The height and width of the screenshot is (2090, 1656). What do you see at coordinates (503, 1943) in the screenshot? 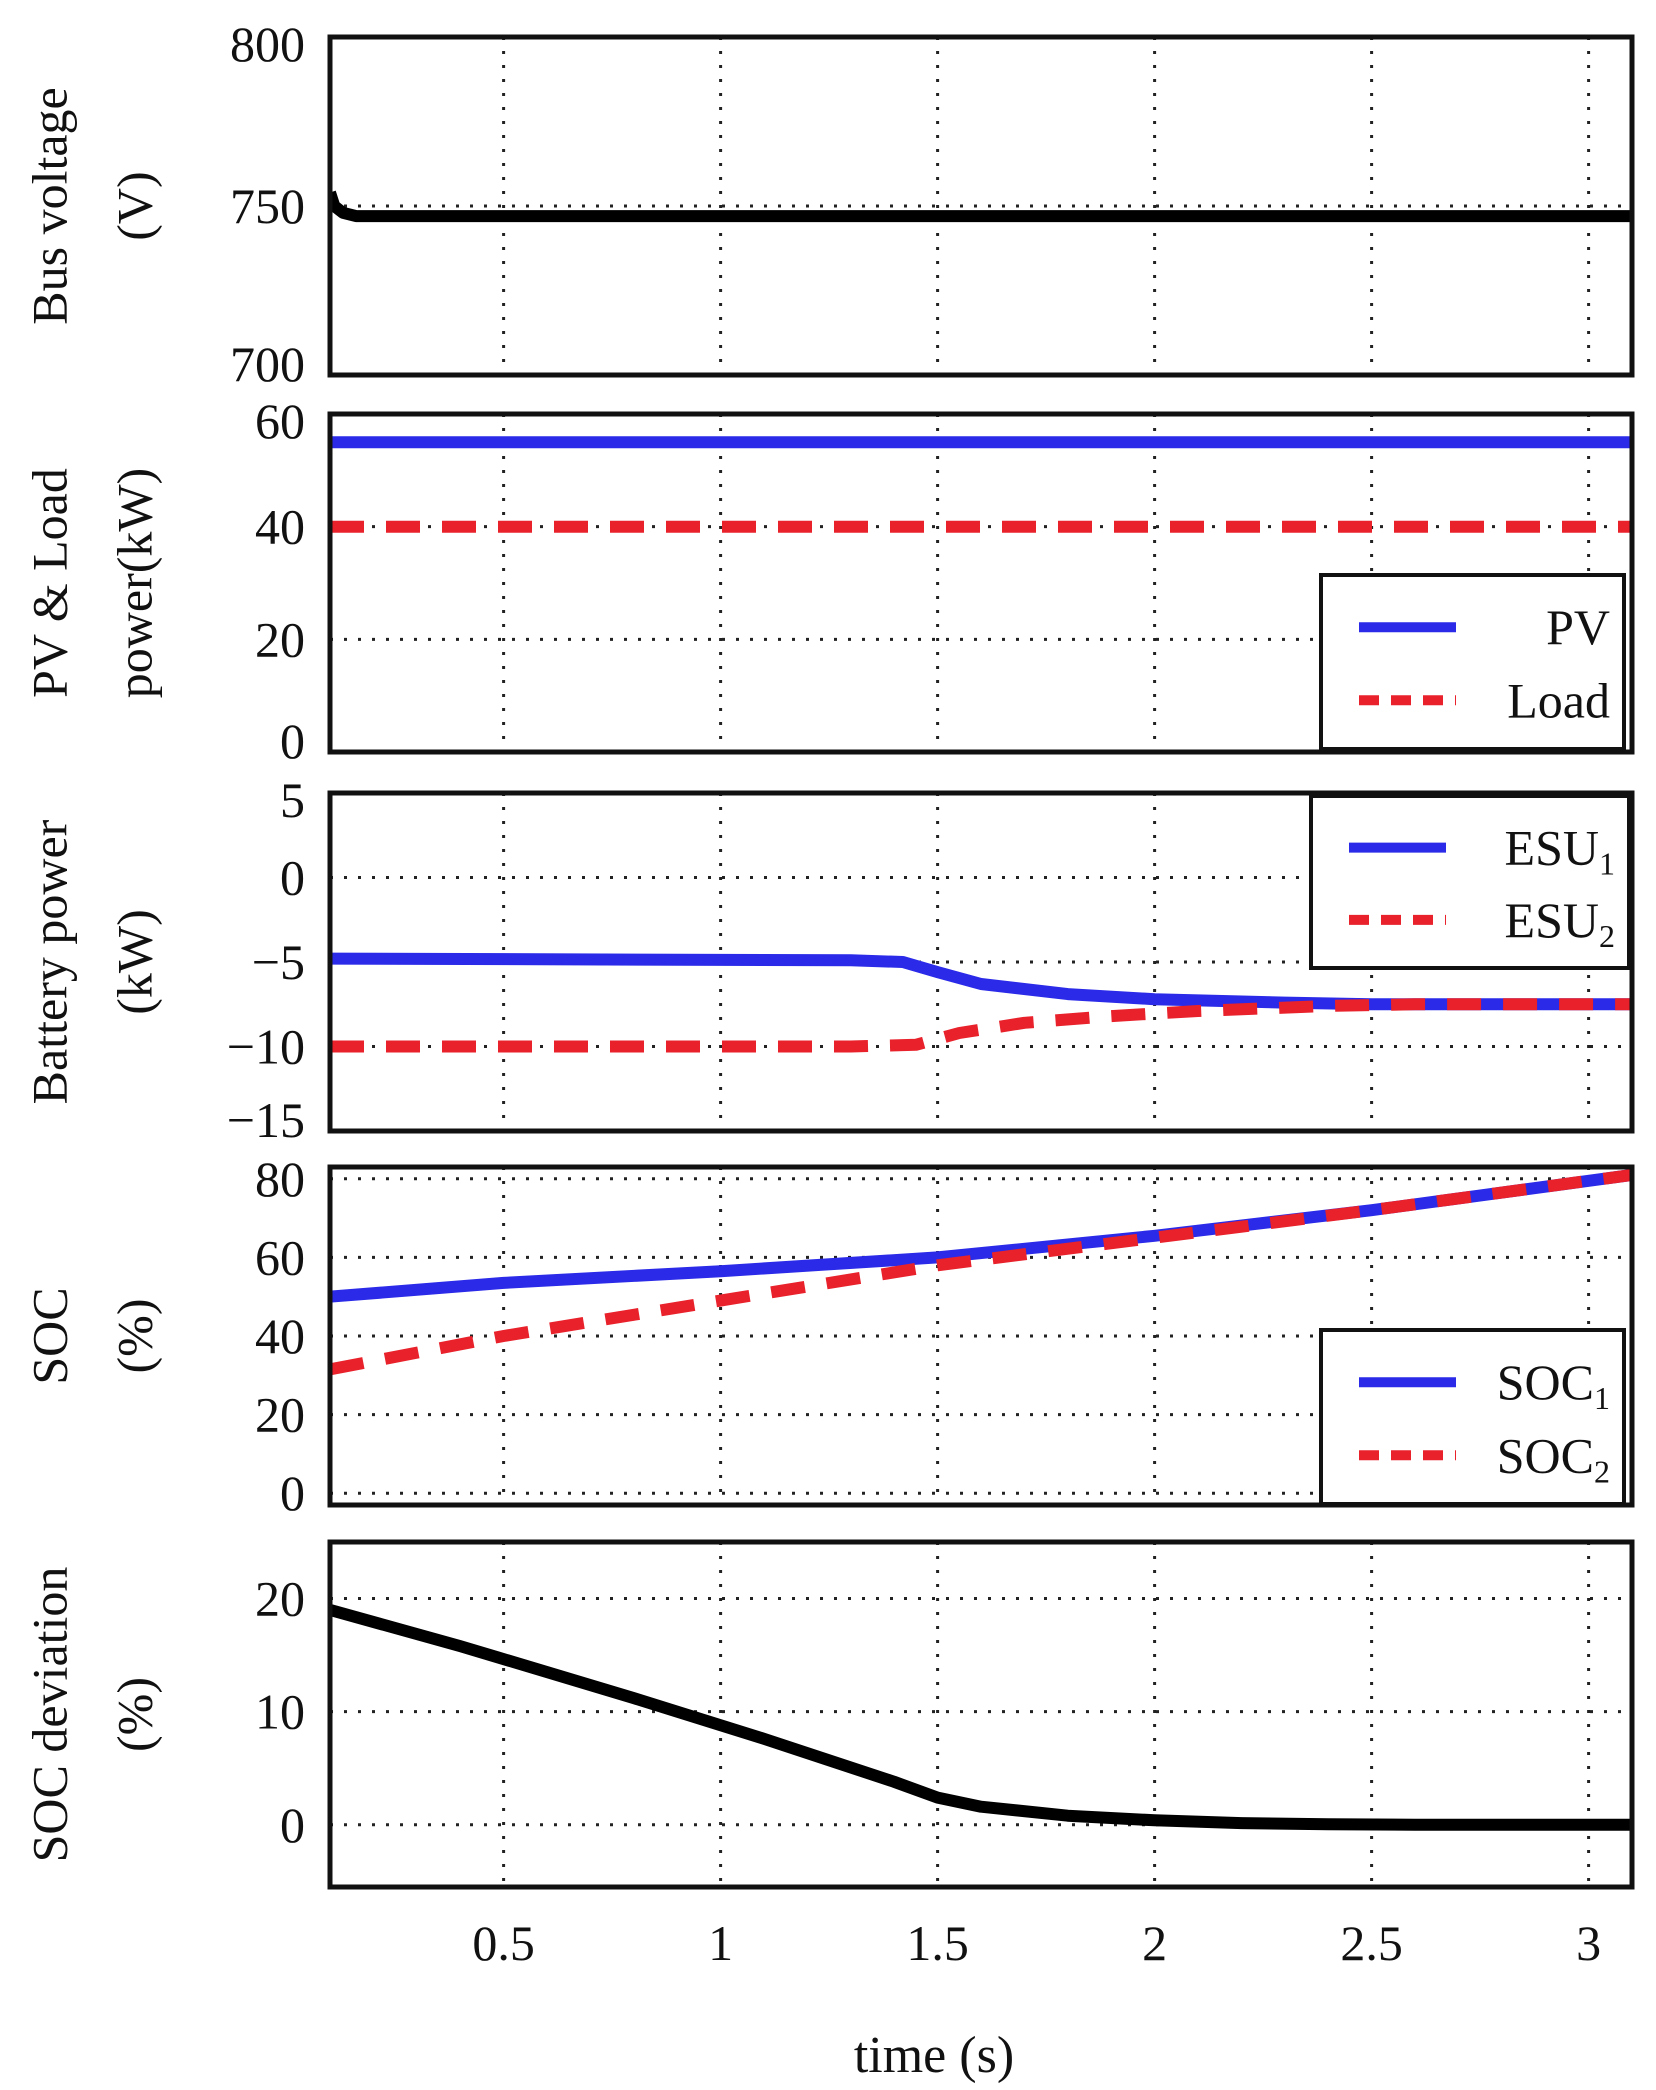
I see `x-tick-label: 0.5` at bounding box center [503, 1943].